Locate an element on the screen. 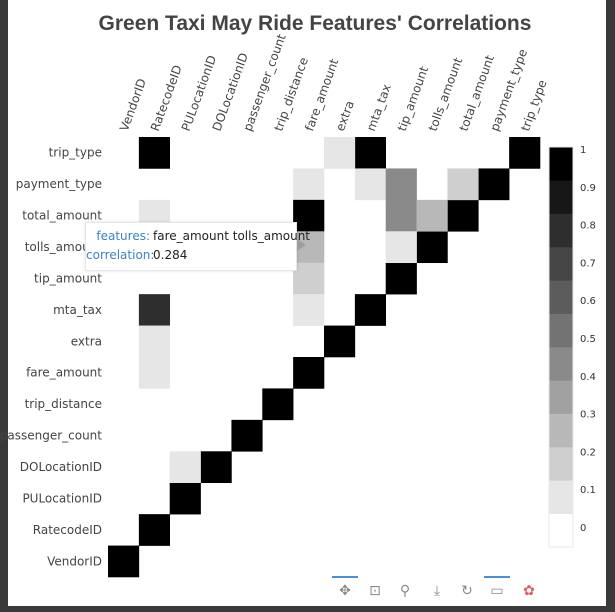  hover-icon: ▭ is located at coordinates (497, 590).